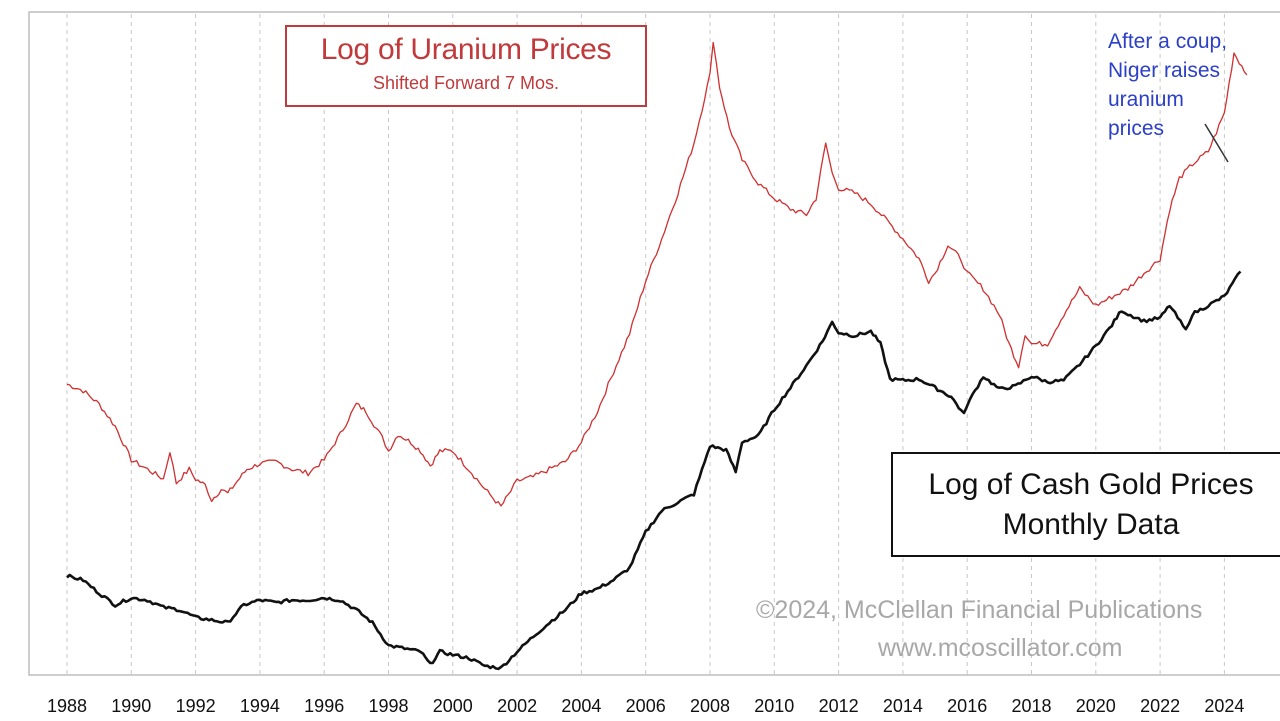 Image resolution: width=1280 pixels, height=721 pixels. What do you see at coordinates (839, 706) in the screenshot?
I see `x-tick-label-2012: 2012` at bounding box center [839, 706].